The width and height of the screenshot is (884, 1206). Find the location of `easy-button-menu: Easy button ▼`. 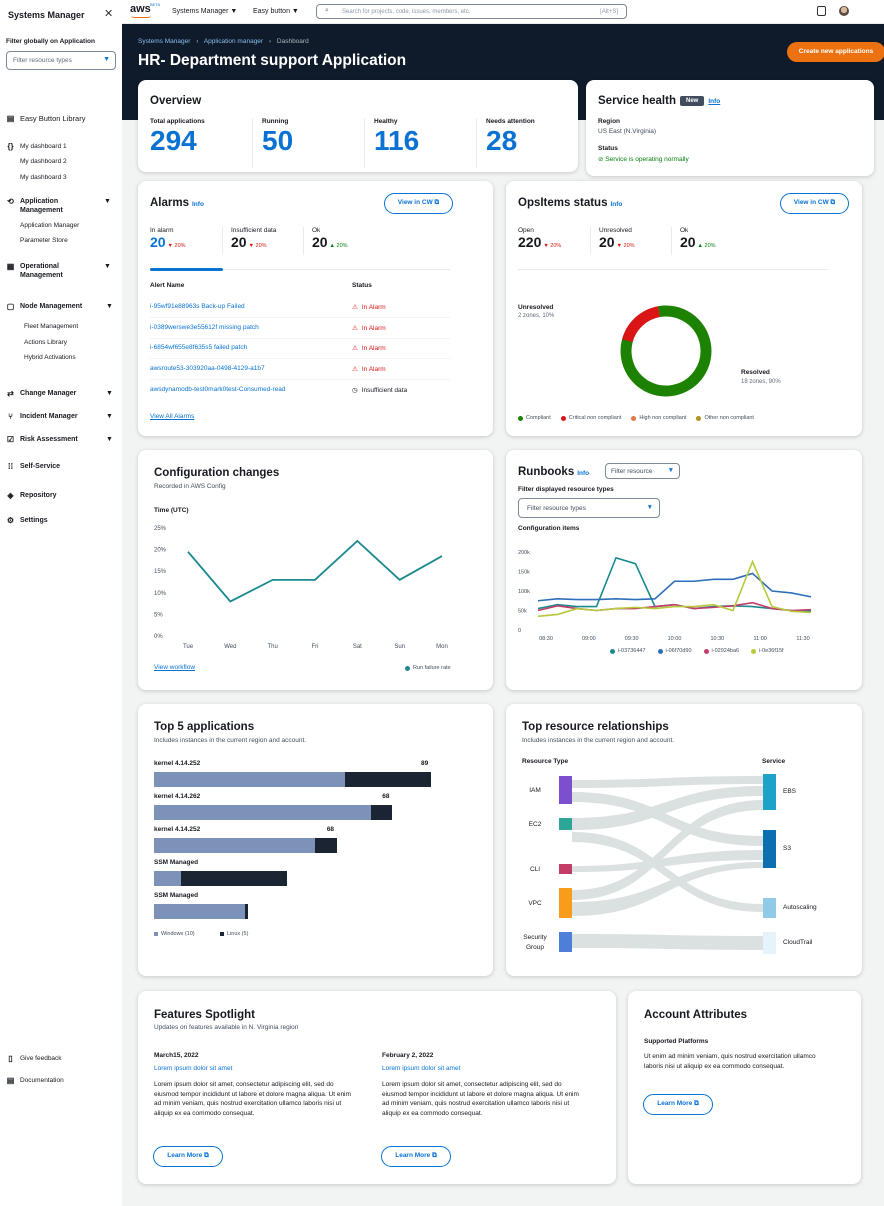

easy-button-menu: Easy button ▼ is located at coordinates (276, 11).